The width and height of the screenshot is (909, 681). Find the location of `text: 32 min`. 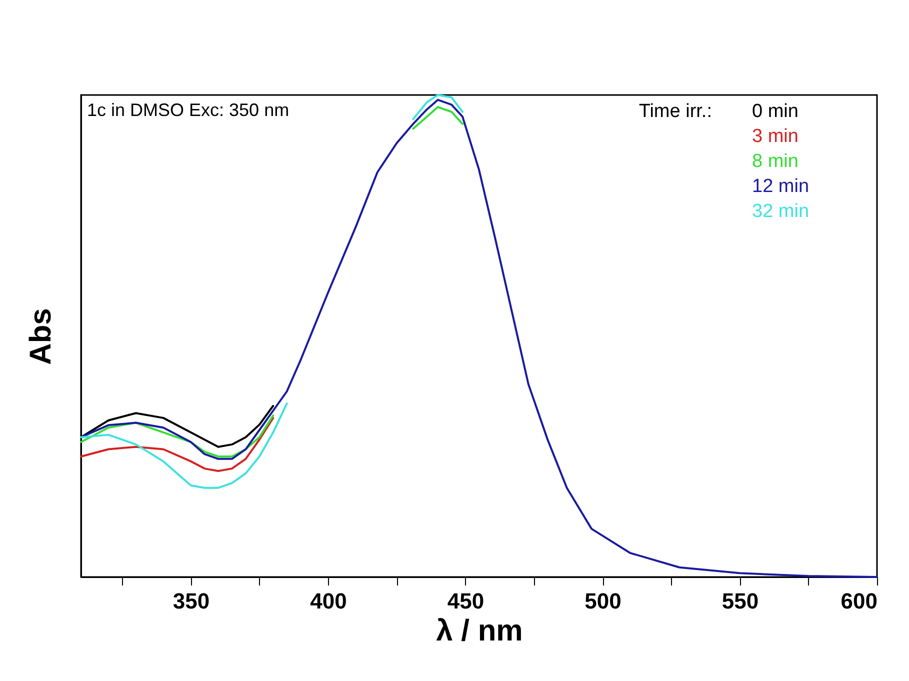

text: 32 min is located at coordinates (781, 211).